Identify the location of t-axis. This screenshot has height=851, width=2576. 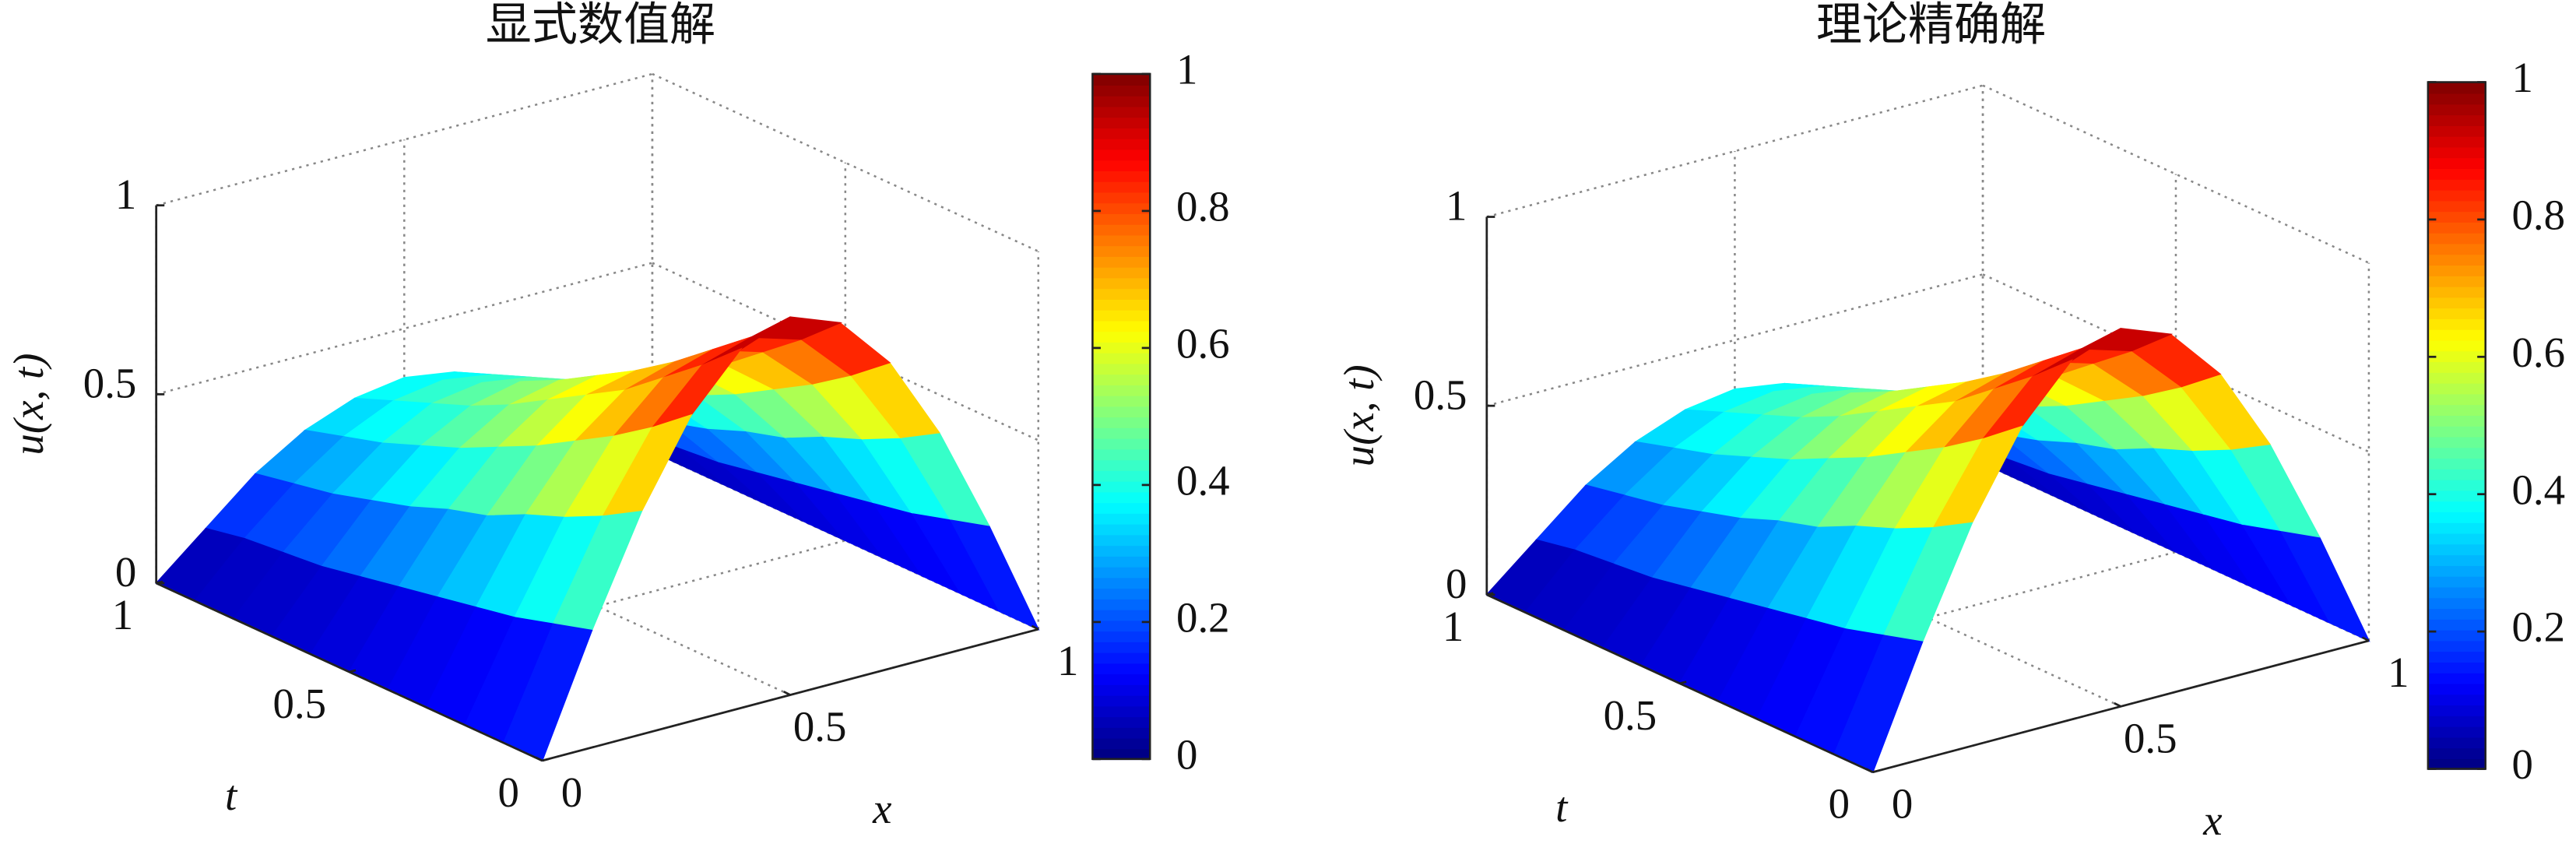
(1680, 683).